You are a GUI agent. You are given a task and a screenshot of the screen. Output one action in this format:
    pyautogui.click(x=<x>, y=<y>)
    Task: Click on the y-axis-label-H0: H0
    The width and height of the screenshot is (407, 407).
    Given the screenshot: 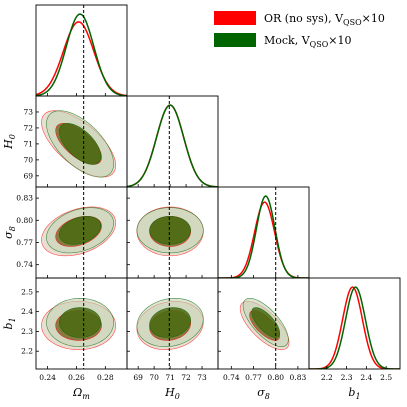 What is the action you would take?
    pyautogui.click(x=9, y=142)
    